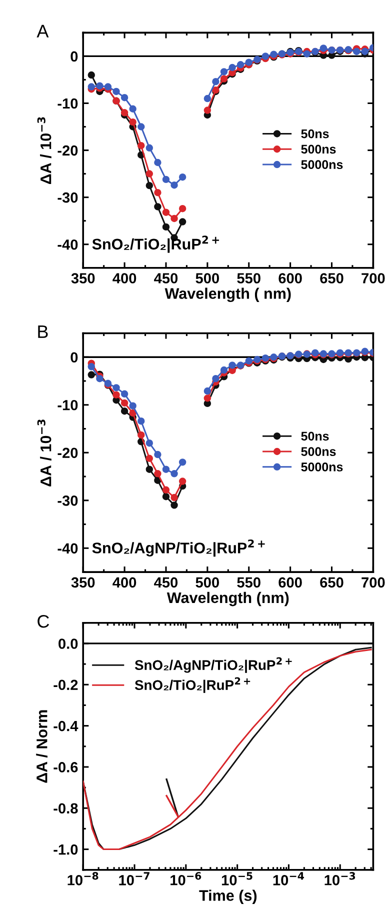 The image size is (392, 908). What do you see at coordinates (42, 31) in the screenshot?
I see `chart-title: A` at bounding box center [42, 31].